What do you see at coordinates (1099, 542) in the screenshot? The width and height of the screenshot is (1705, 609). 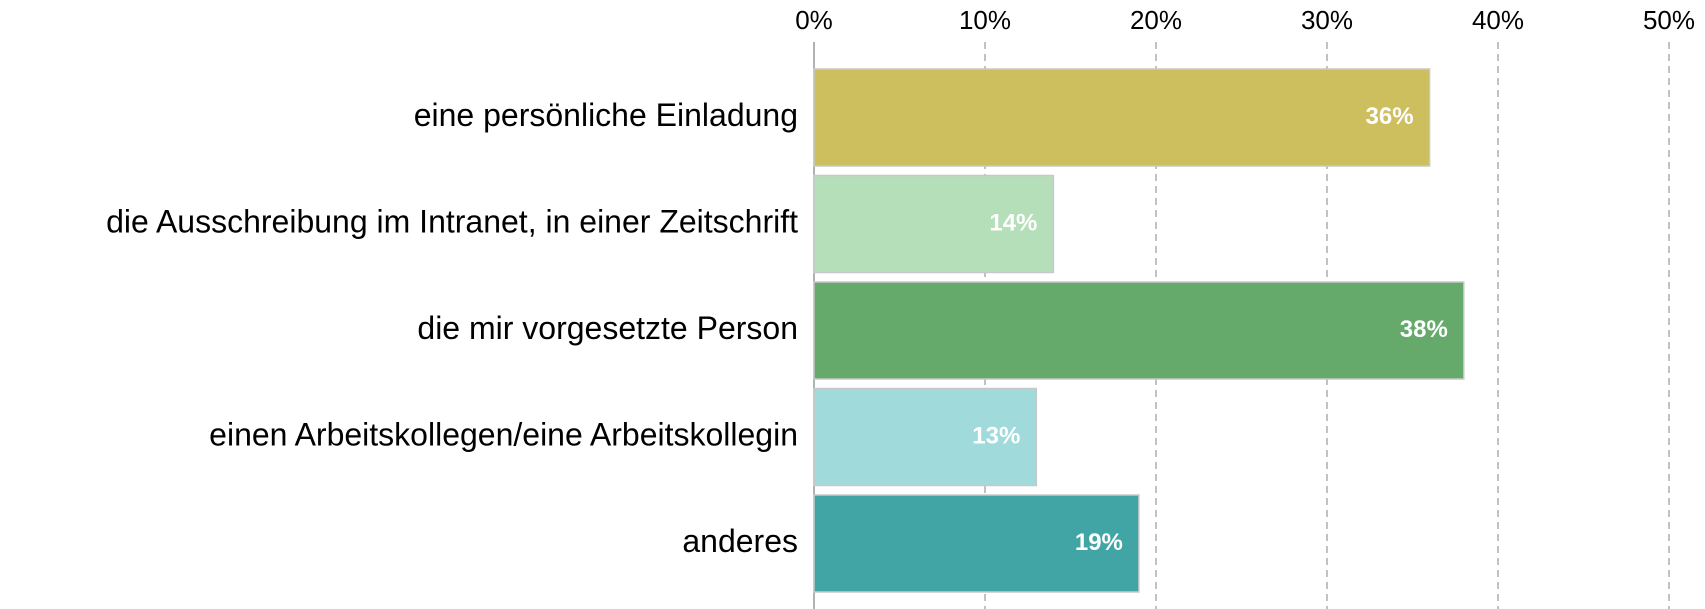 I see `data-label: 19%` at bounding box center [1099, 542].